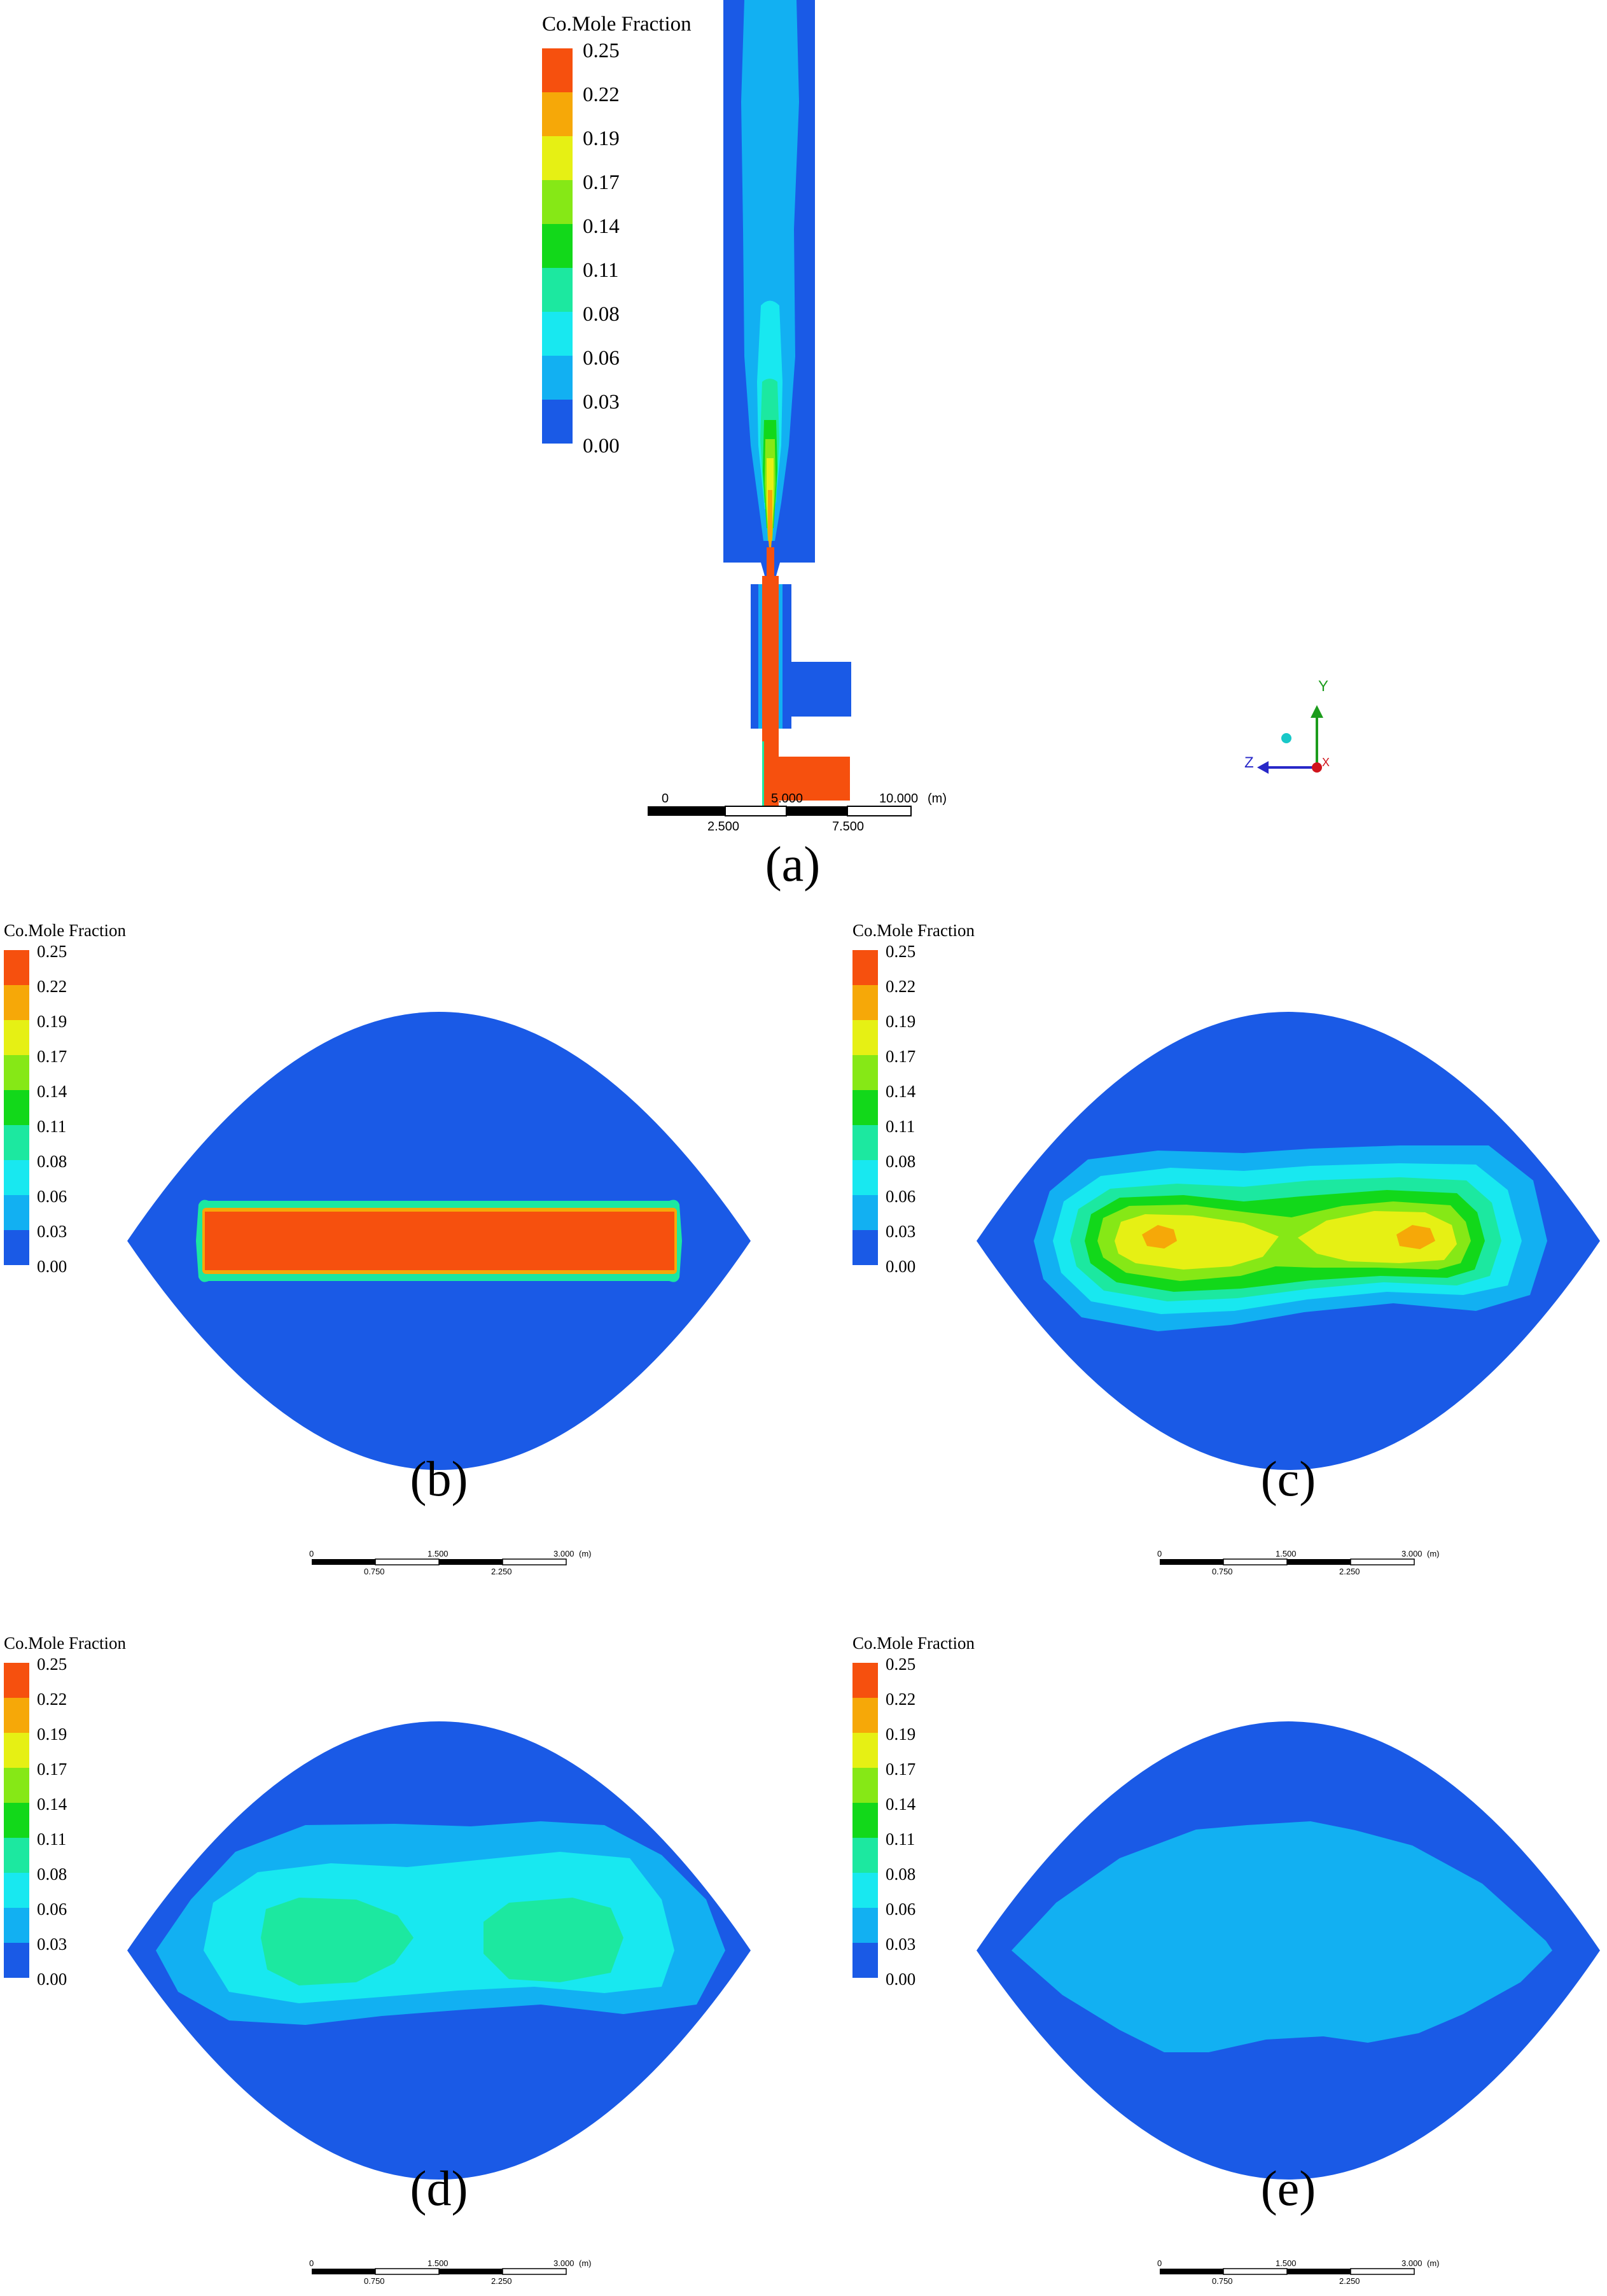  What do you see at coordinates (439, 1478) in the screenshot?
I see `panel-label-b: (b)` at bounding box center [439, 1478].